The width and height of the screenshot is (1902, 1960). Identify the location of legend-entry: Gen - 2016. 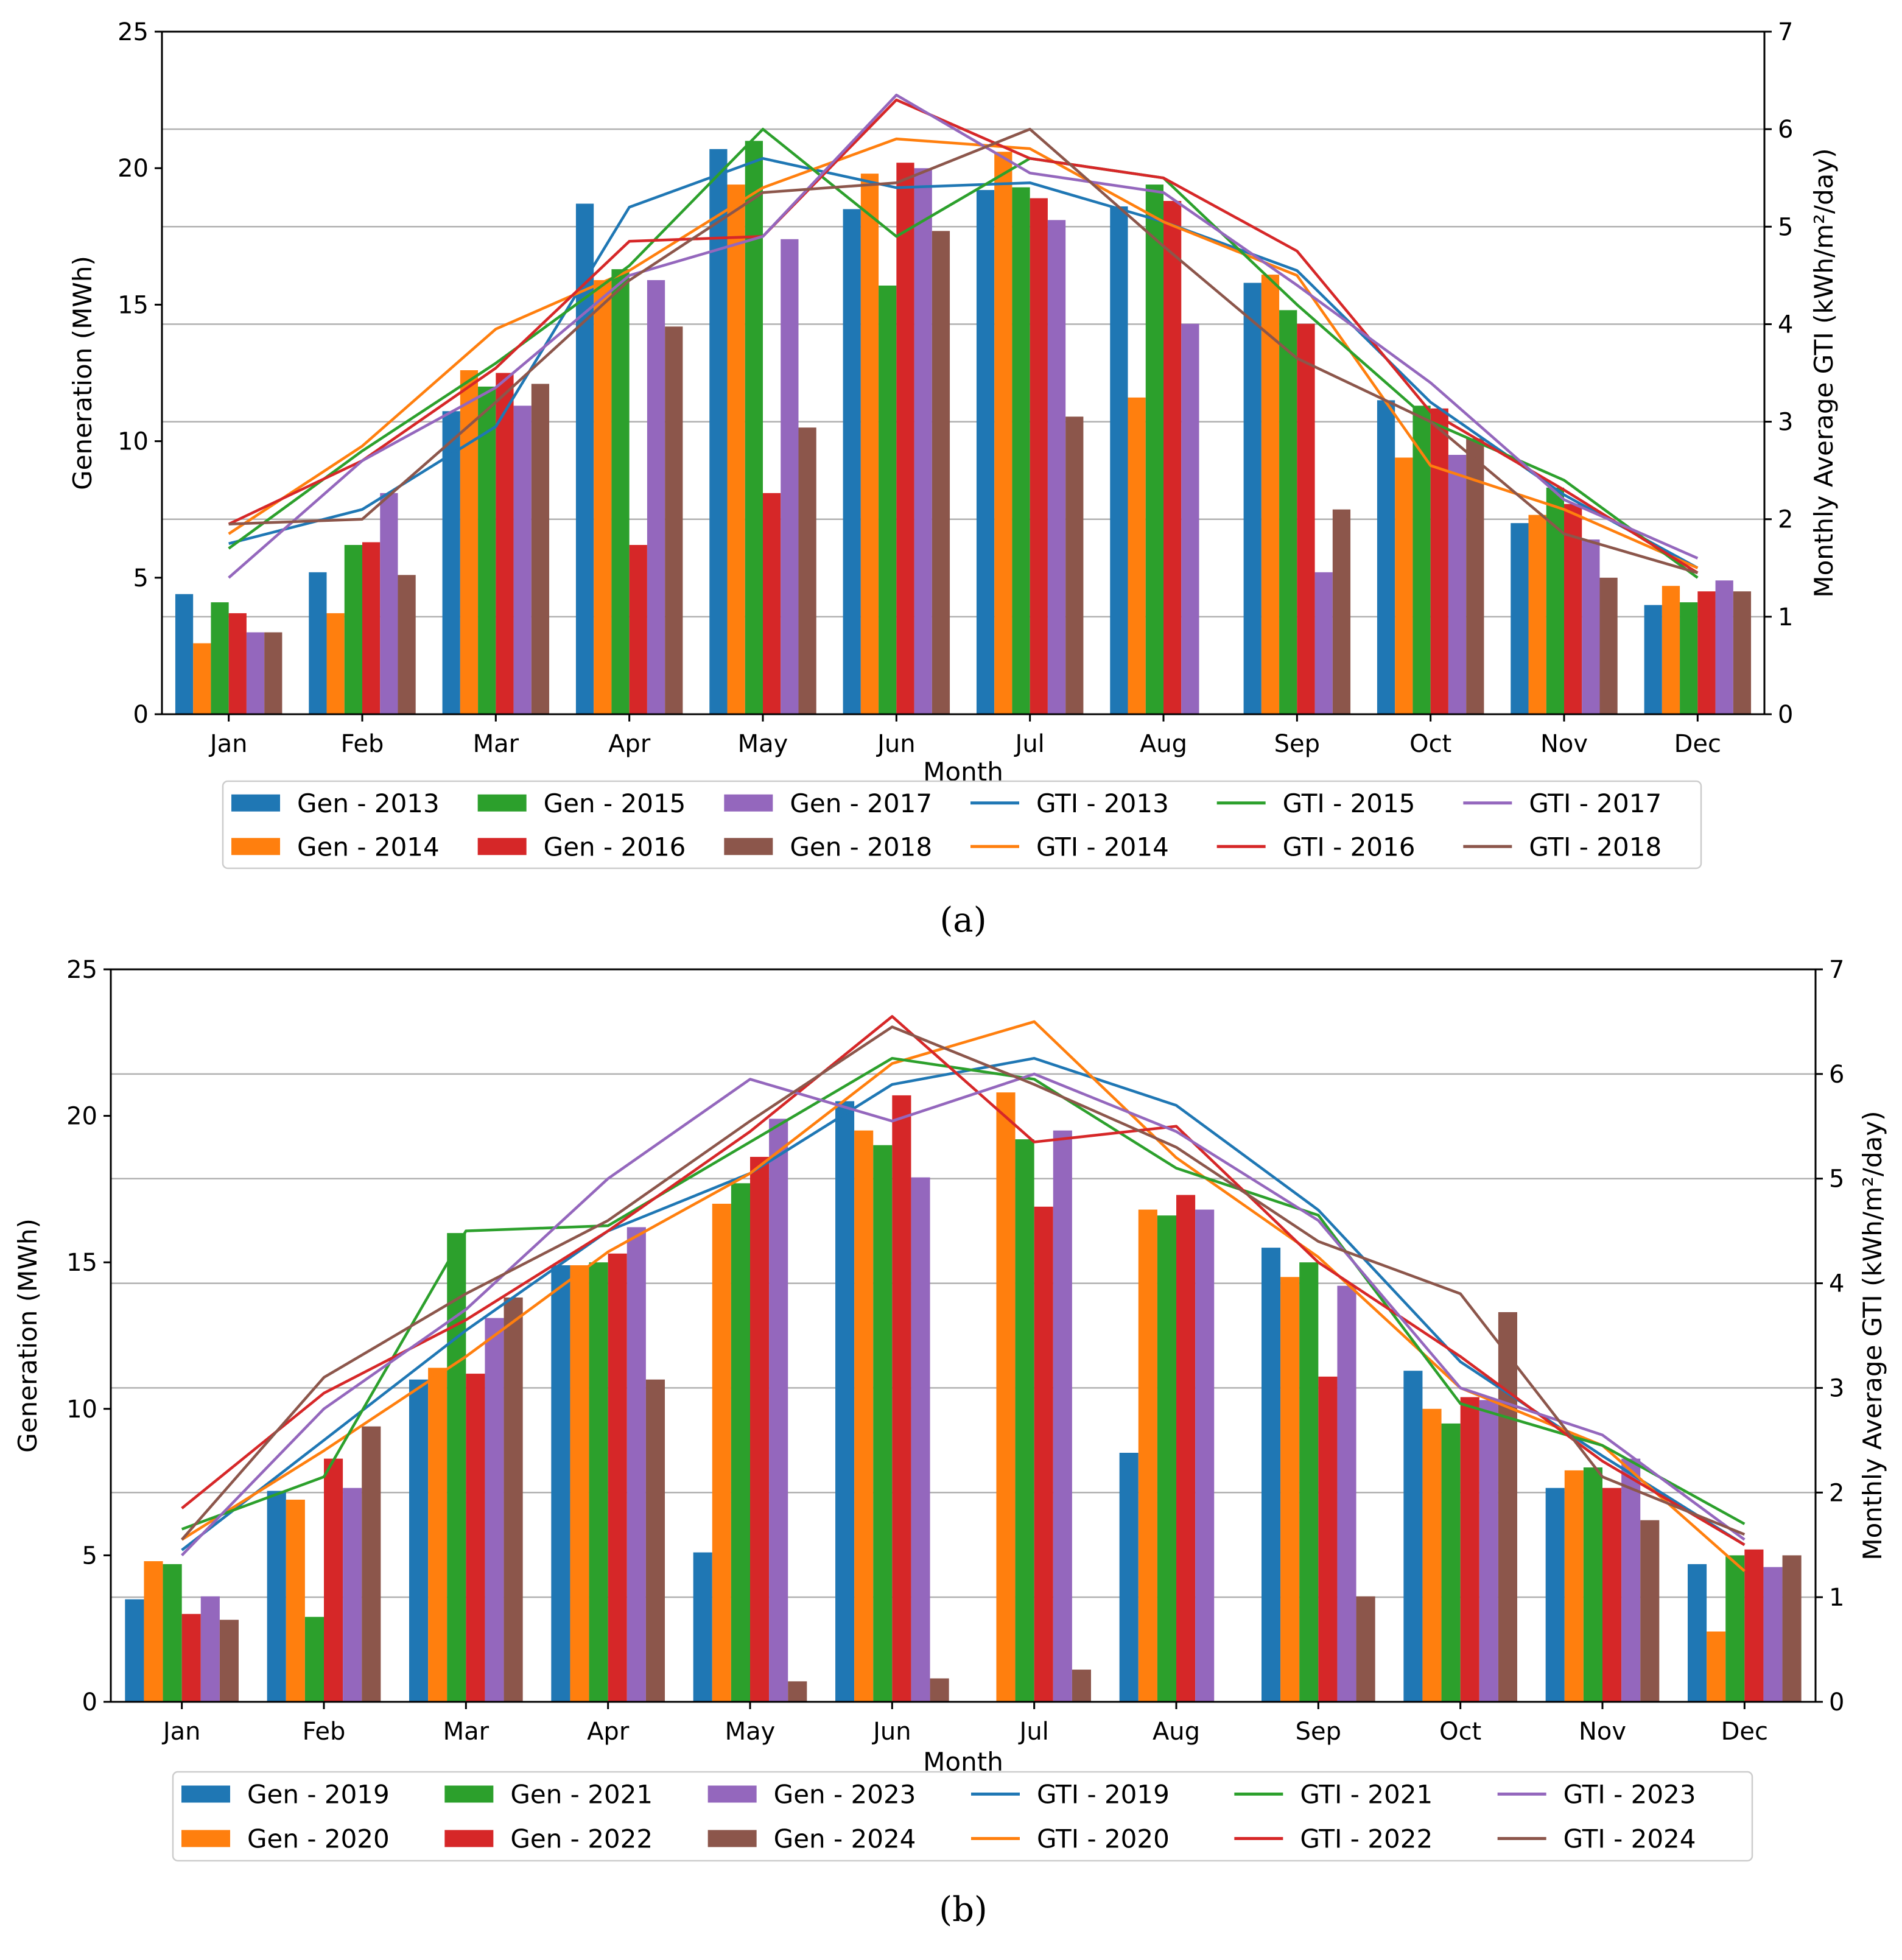
(581, 847).